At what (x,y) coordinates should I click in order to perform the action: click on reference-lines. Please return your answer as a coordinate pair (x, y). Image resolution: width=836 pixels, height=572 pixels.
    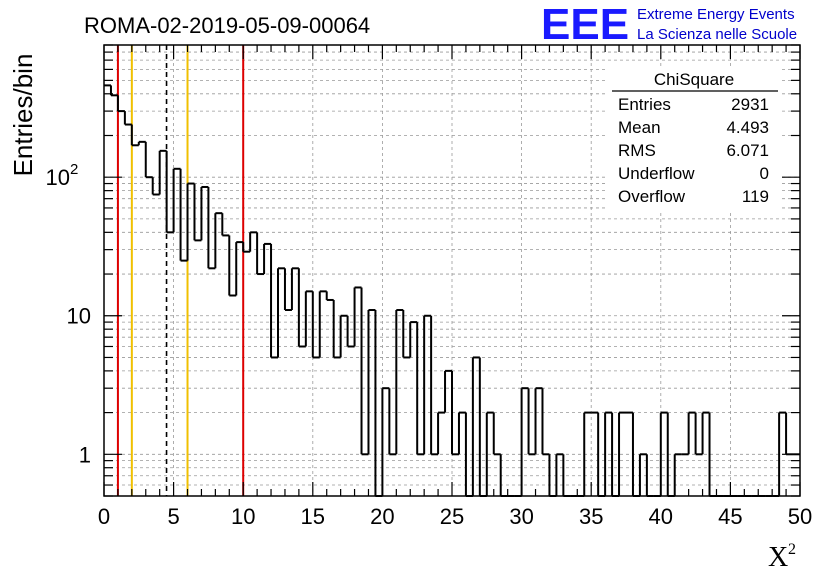
    Looking at the image, I should click on (180, 270).